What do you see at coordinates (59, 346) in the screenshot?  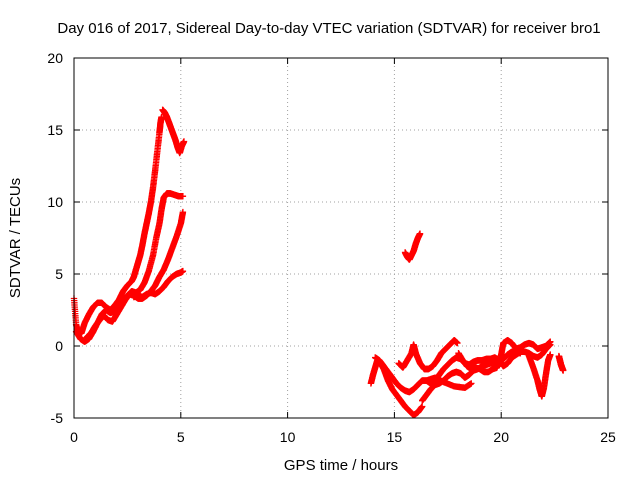 I see `y-tick-label: 0` at bounding box center [59, 346].